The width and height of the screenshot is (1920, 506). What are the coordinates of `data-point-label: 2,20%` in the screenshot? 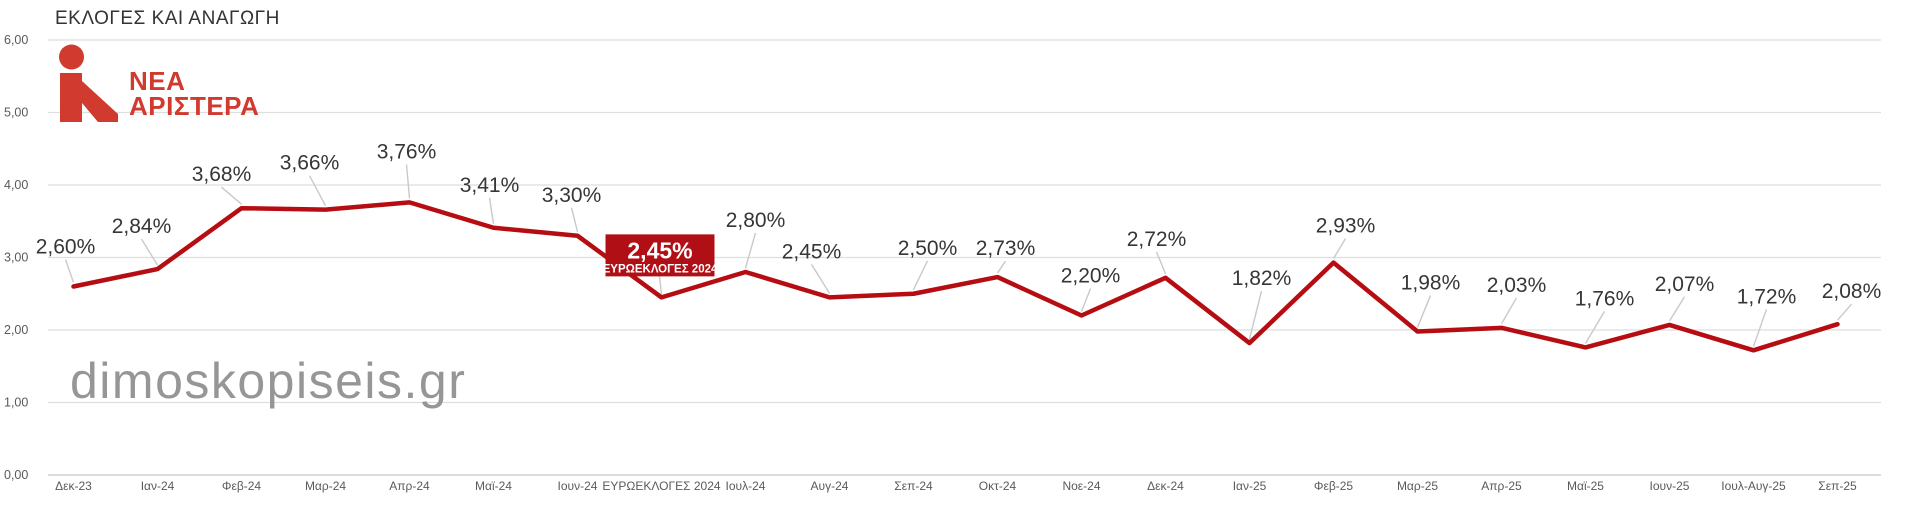 It's located at (1091, 276).